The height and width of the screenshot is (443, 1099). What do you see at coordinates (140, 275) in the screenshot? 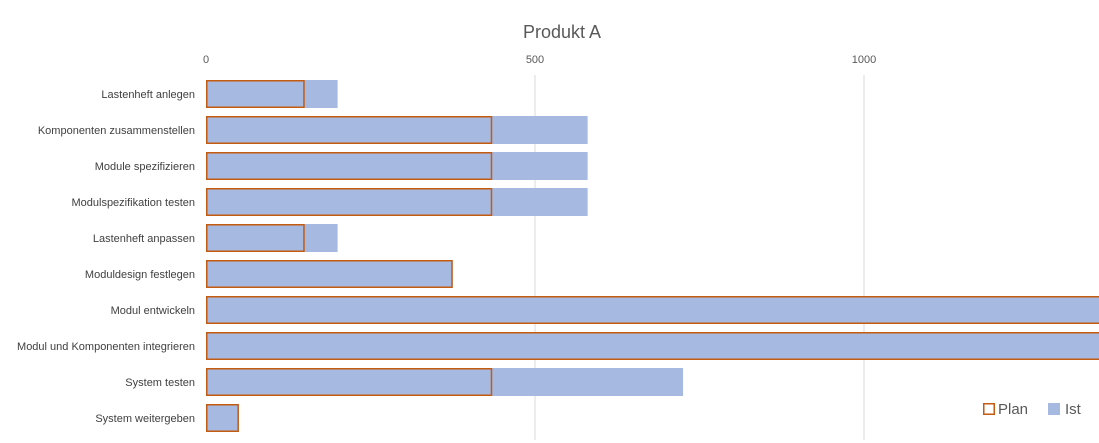
I see `category-label-5: Moduldesign festlegen` at bounding box center [140, 275].